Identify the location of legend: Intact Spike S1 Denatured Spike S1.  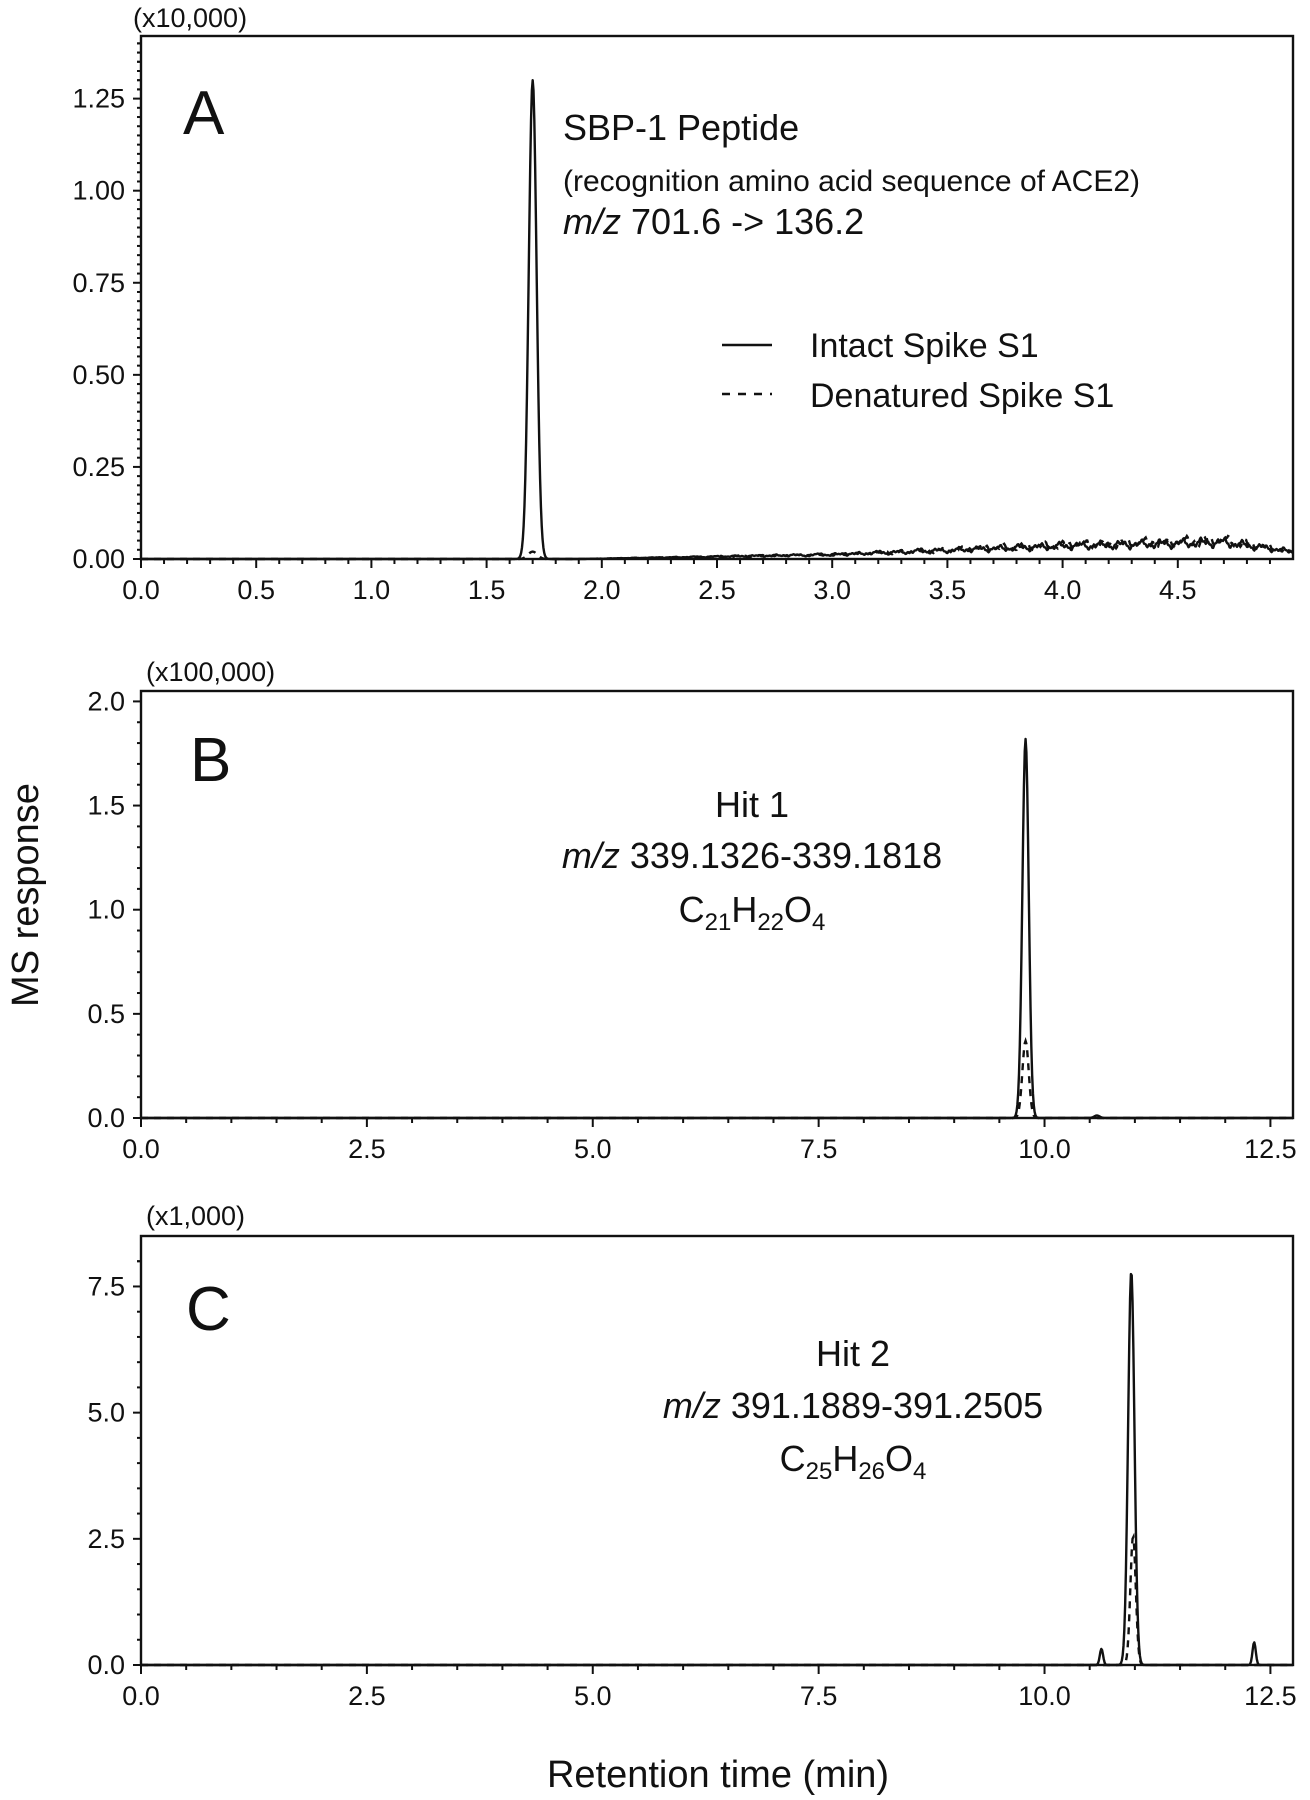
(918, 371).